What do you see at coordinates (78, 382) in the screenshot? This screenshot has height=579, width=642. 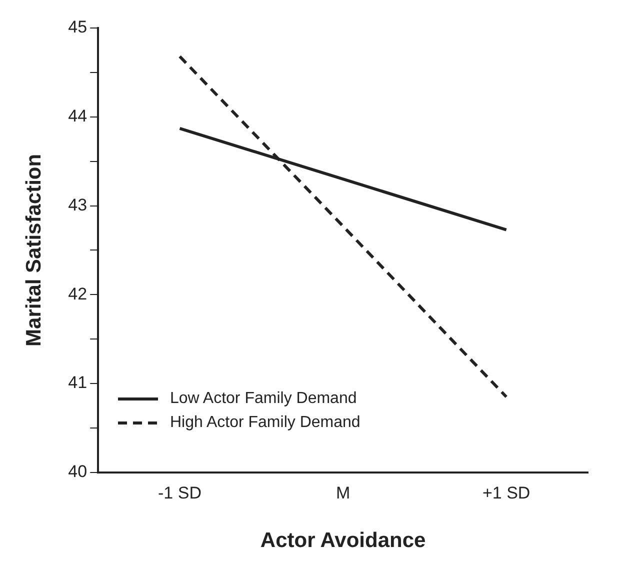 I see `y-tick-label: 41` at bounding box center [78, 382].